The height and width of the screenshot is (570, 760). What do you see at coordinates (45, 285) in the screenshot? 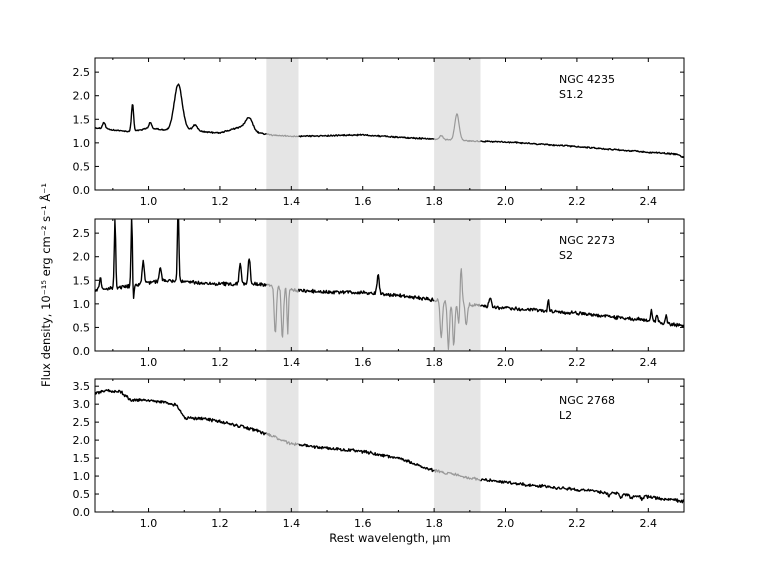
I see `y-axis-label: Flux density, 10⁻¹⁵ erg cm⁻² s⁻¹ Å⁻¹` at bounding box center [45, 285].